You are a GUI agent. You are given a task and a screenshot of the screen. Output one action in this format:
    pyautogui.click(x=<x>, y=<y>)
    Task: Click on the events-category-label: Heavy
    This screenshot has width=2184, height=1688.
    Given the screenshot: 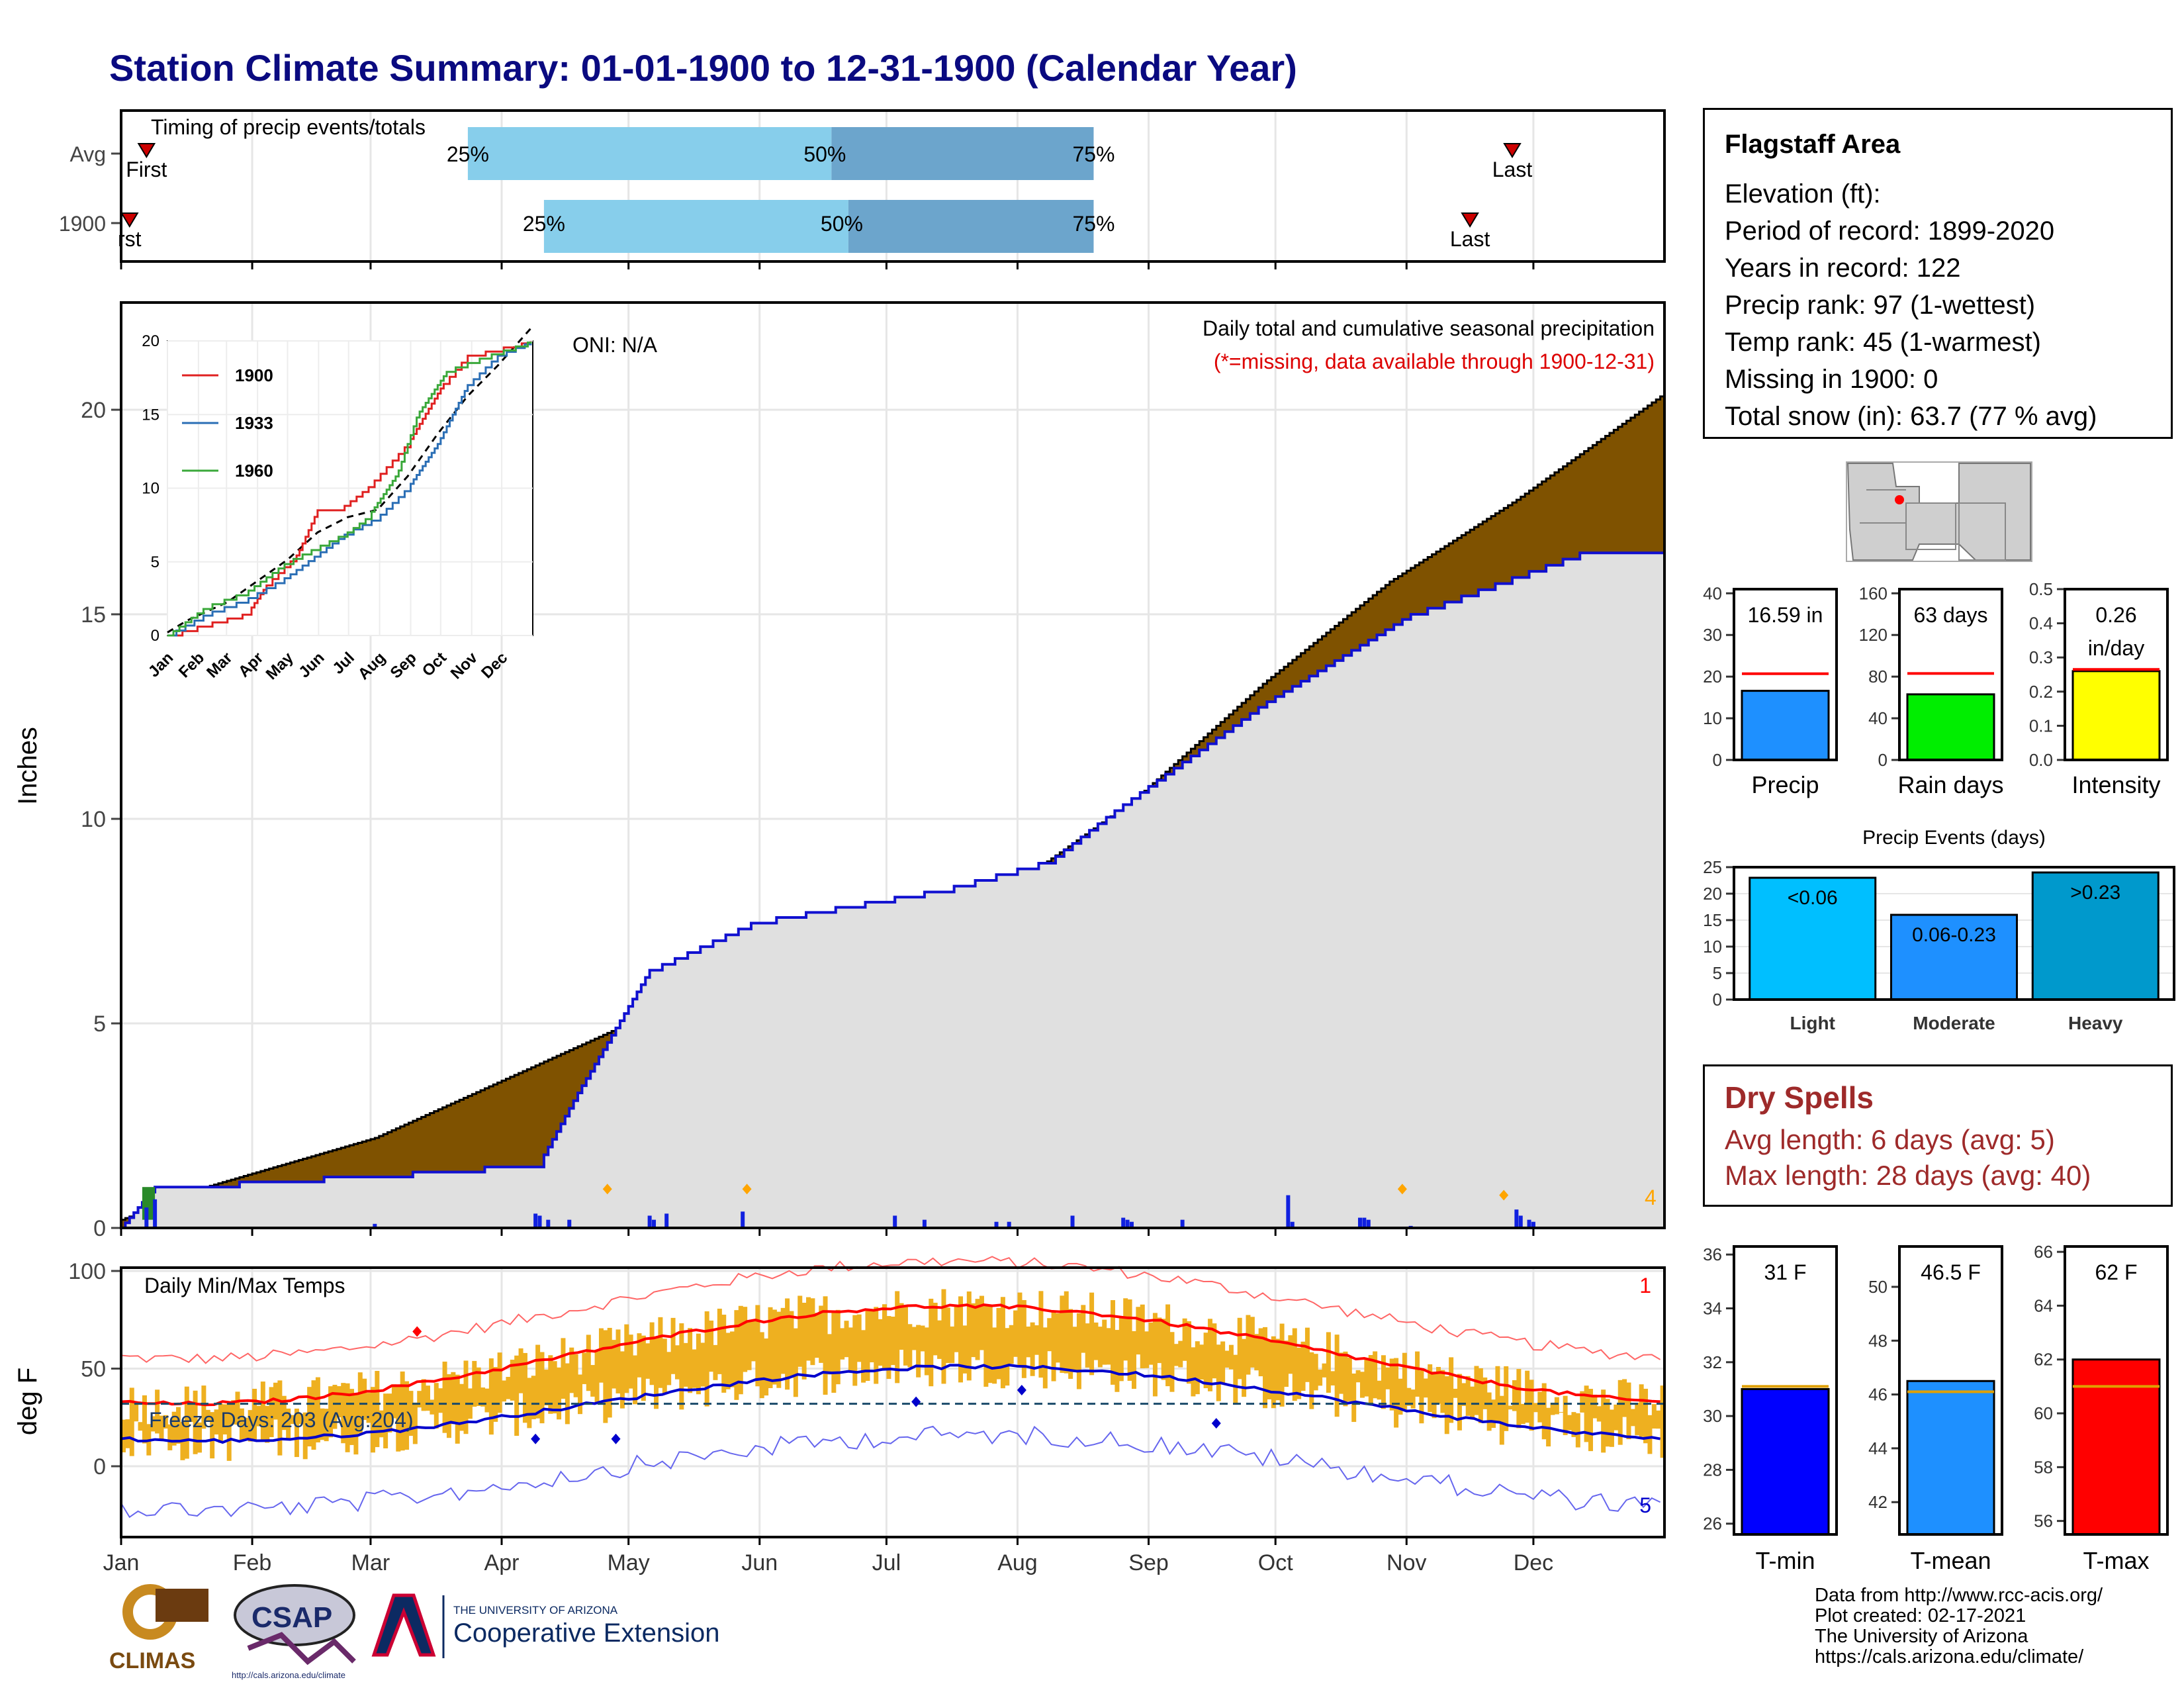 What is the action you would take?
    pyautogui.click(x=2095, y=1023)
    